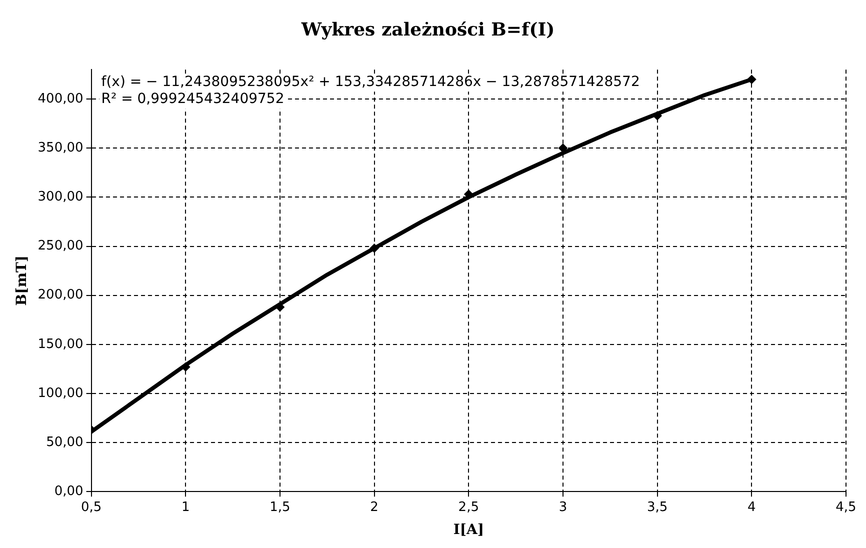  What do you see at coordinates (61, 295) in the screenshot?
I see `y-tick-label: 200,00` at bounding box center [61, 295].